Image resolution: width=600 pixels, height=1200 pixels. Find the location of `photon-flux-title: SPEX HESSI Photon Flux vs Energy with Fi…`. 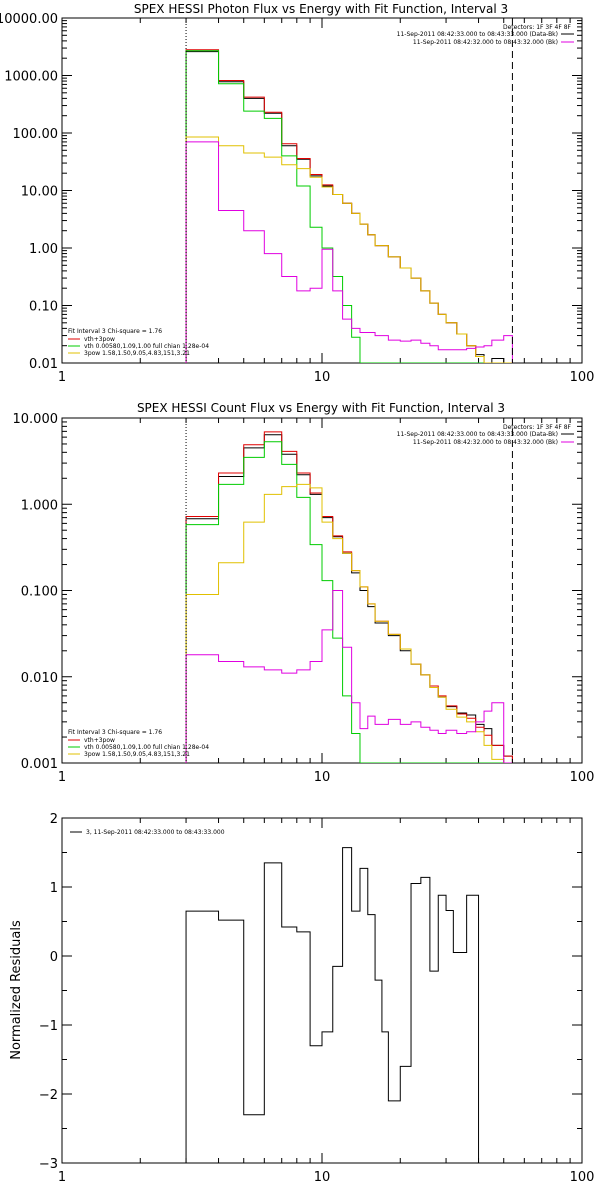

photon-flux-title: SPEX HESSI Photon Flux vs Energy with Fi… is located at coordinates (321, 9).